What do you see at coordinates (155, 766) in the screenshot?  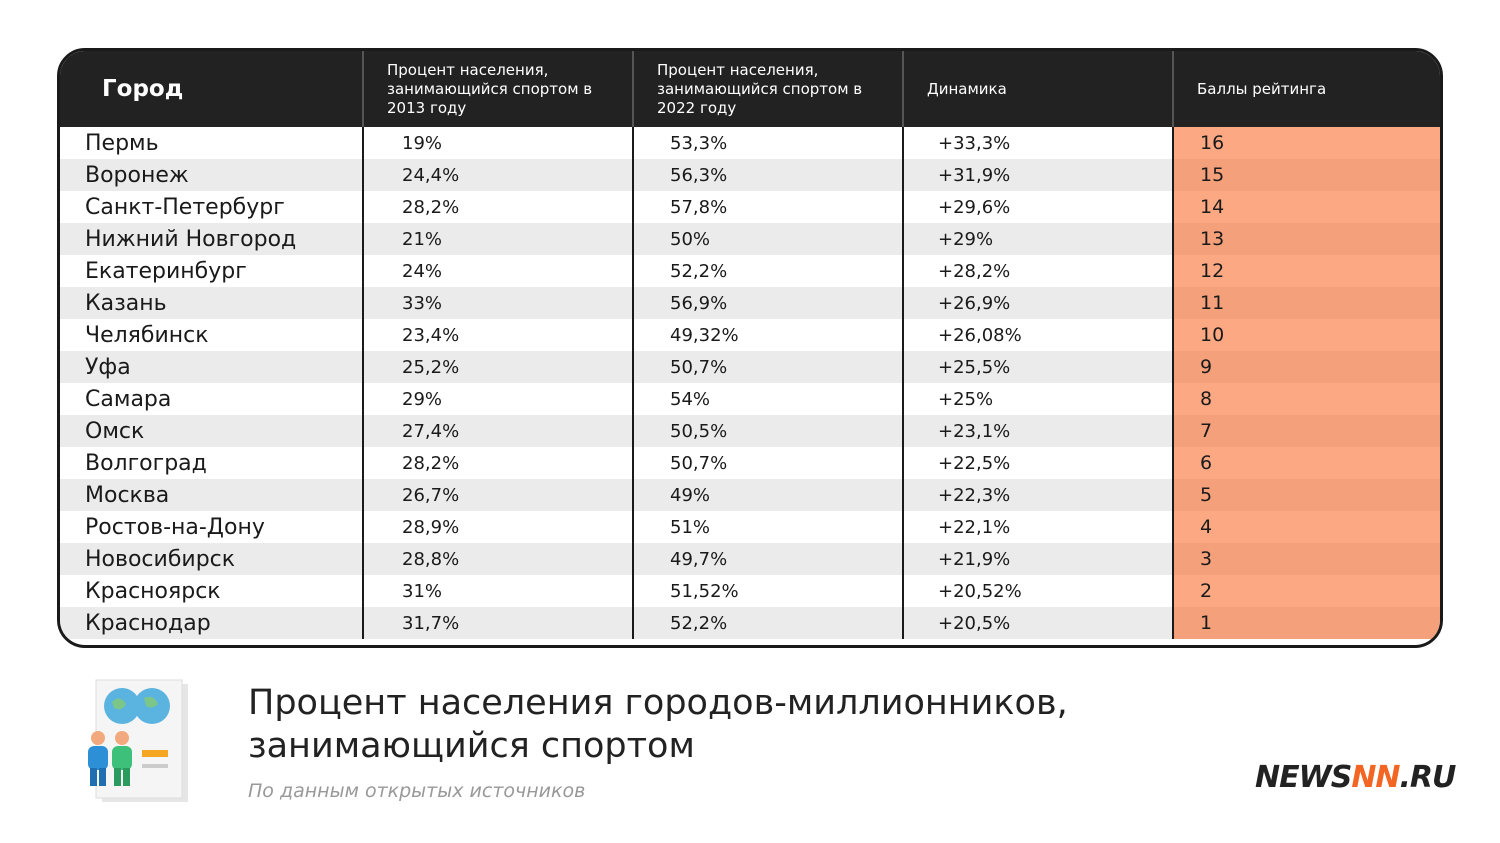 I see `icon-line` at bounding box center [155, 766].